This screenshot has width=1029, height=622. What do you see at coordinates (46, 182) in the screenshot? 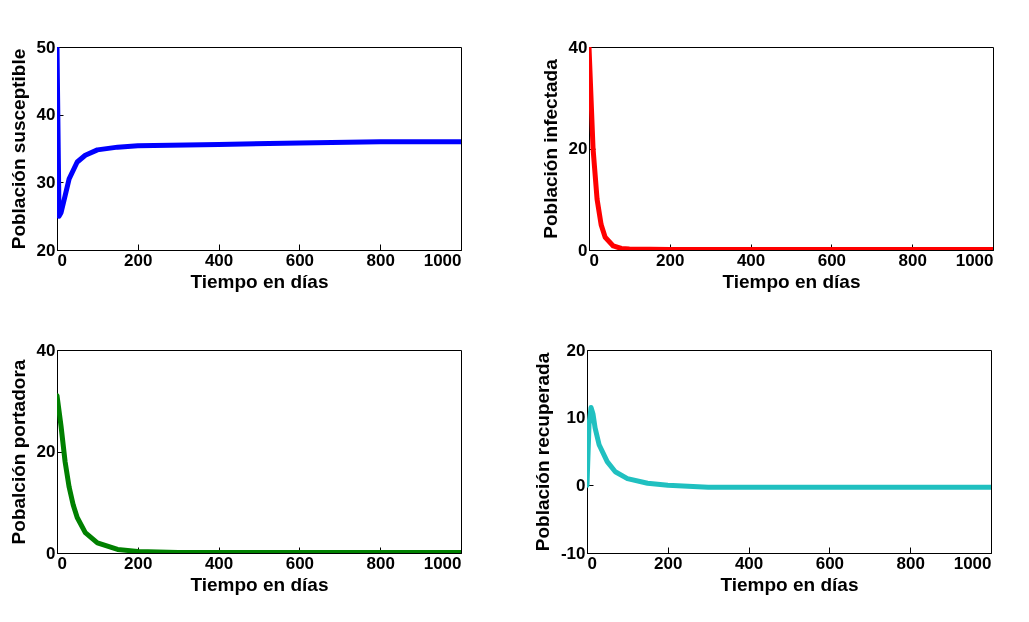
I see `y-tick-label: 30` at bounding box center [46, 182].